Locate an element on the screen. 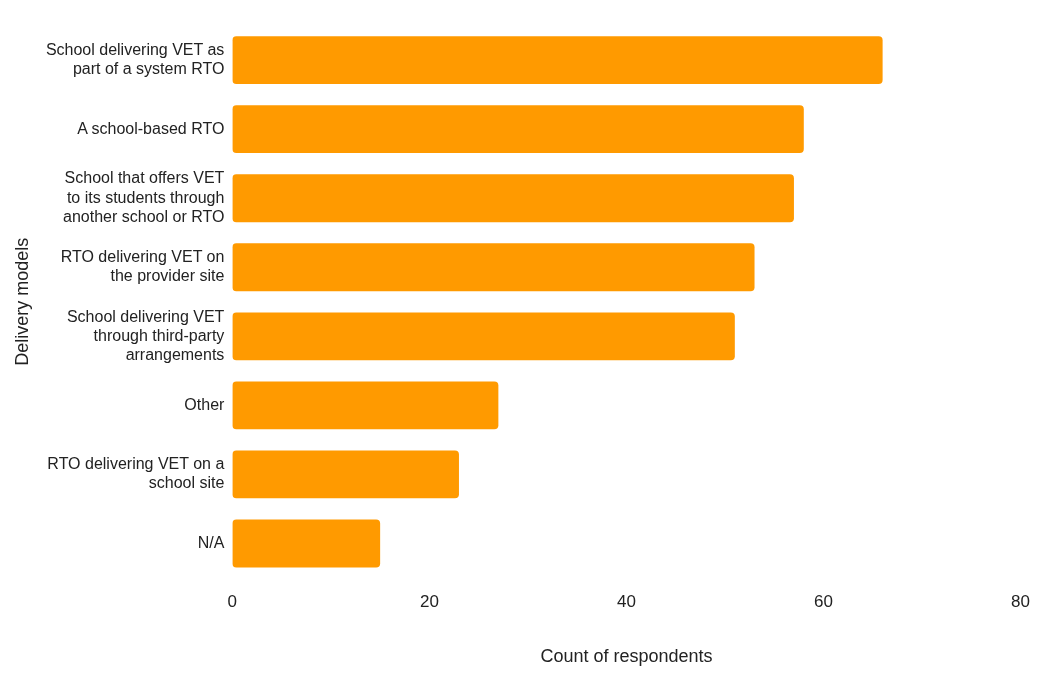 This screenshot has width=1052, height=684. x-tick-label: 20 is located at coordinates (429, 601).